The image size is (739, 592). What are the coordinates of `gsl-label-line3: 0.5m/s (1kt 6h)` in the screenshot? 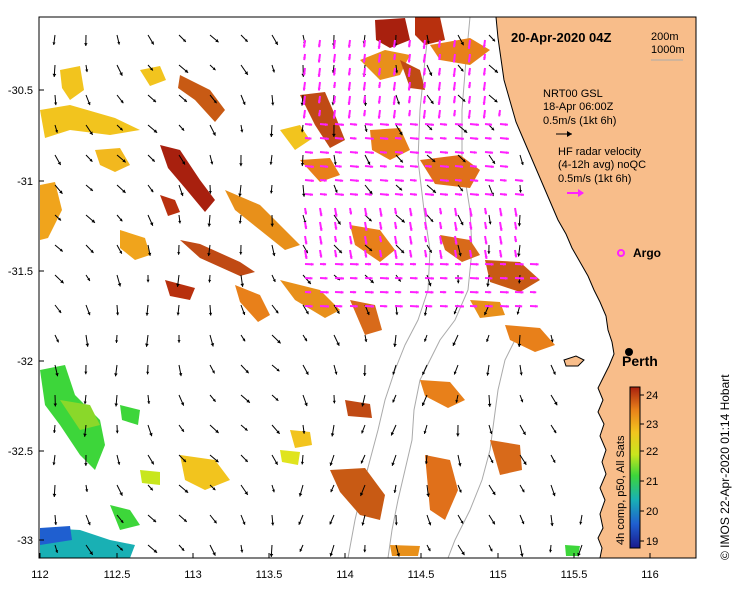 It's located at (579, 121).